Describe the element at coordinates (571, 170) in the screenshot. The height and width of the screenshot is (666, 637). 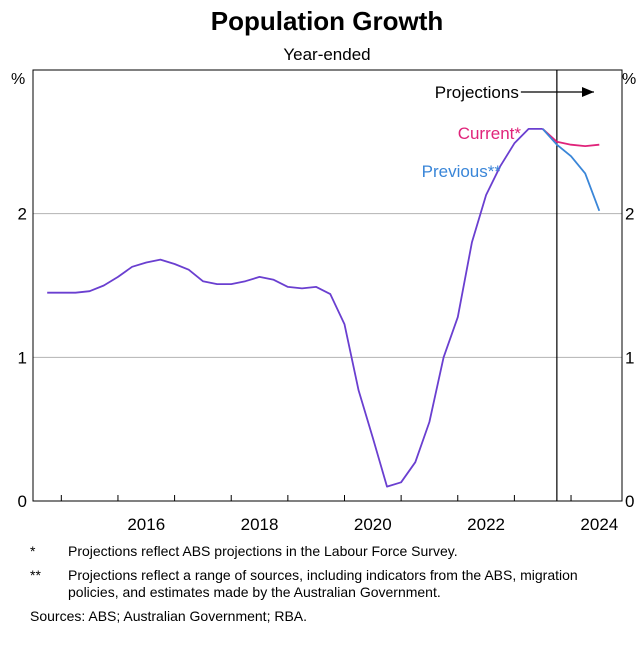
I see `series-line-previous` at that location.